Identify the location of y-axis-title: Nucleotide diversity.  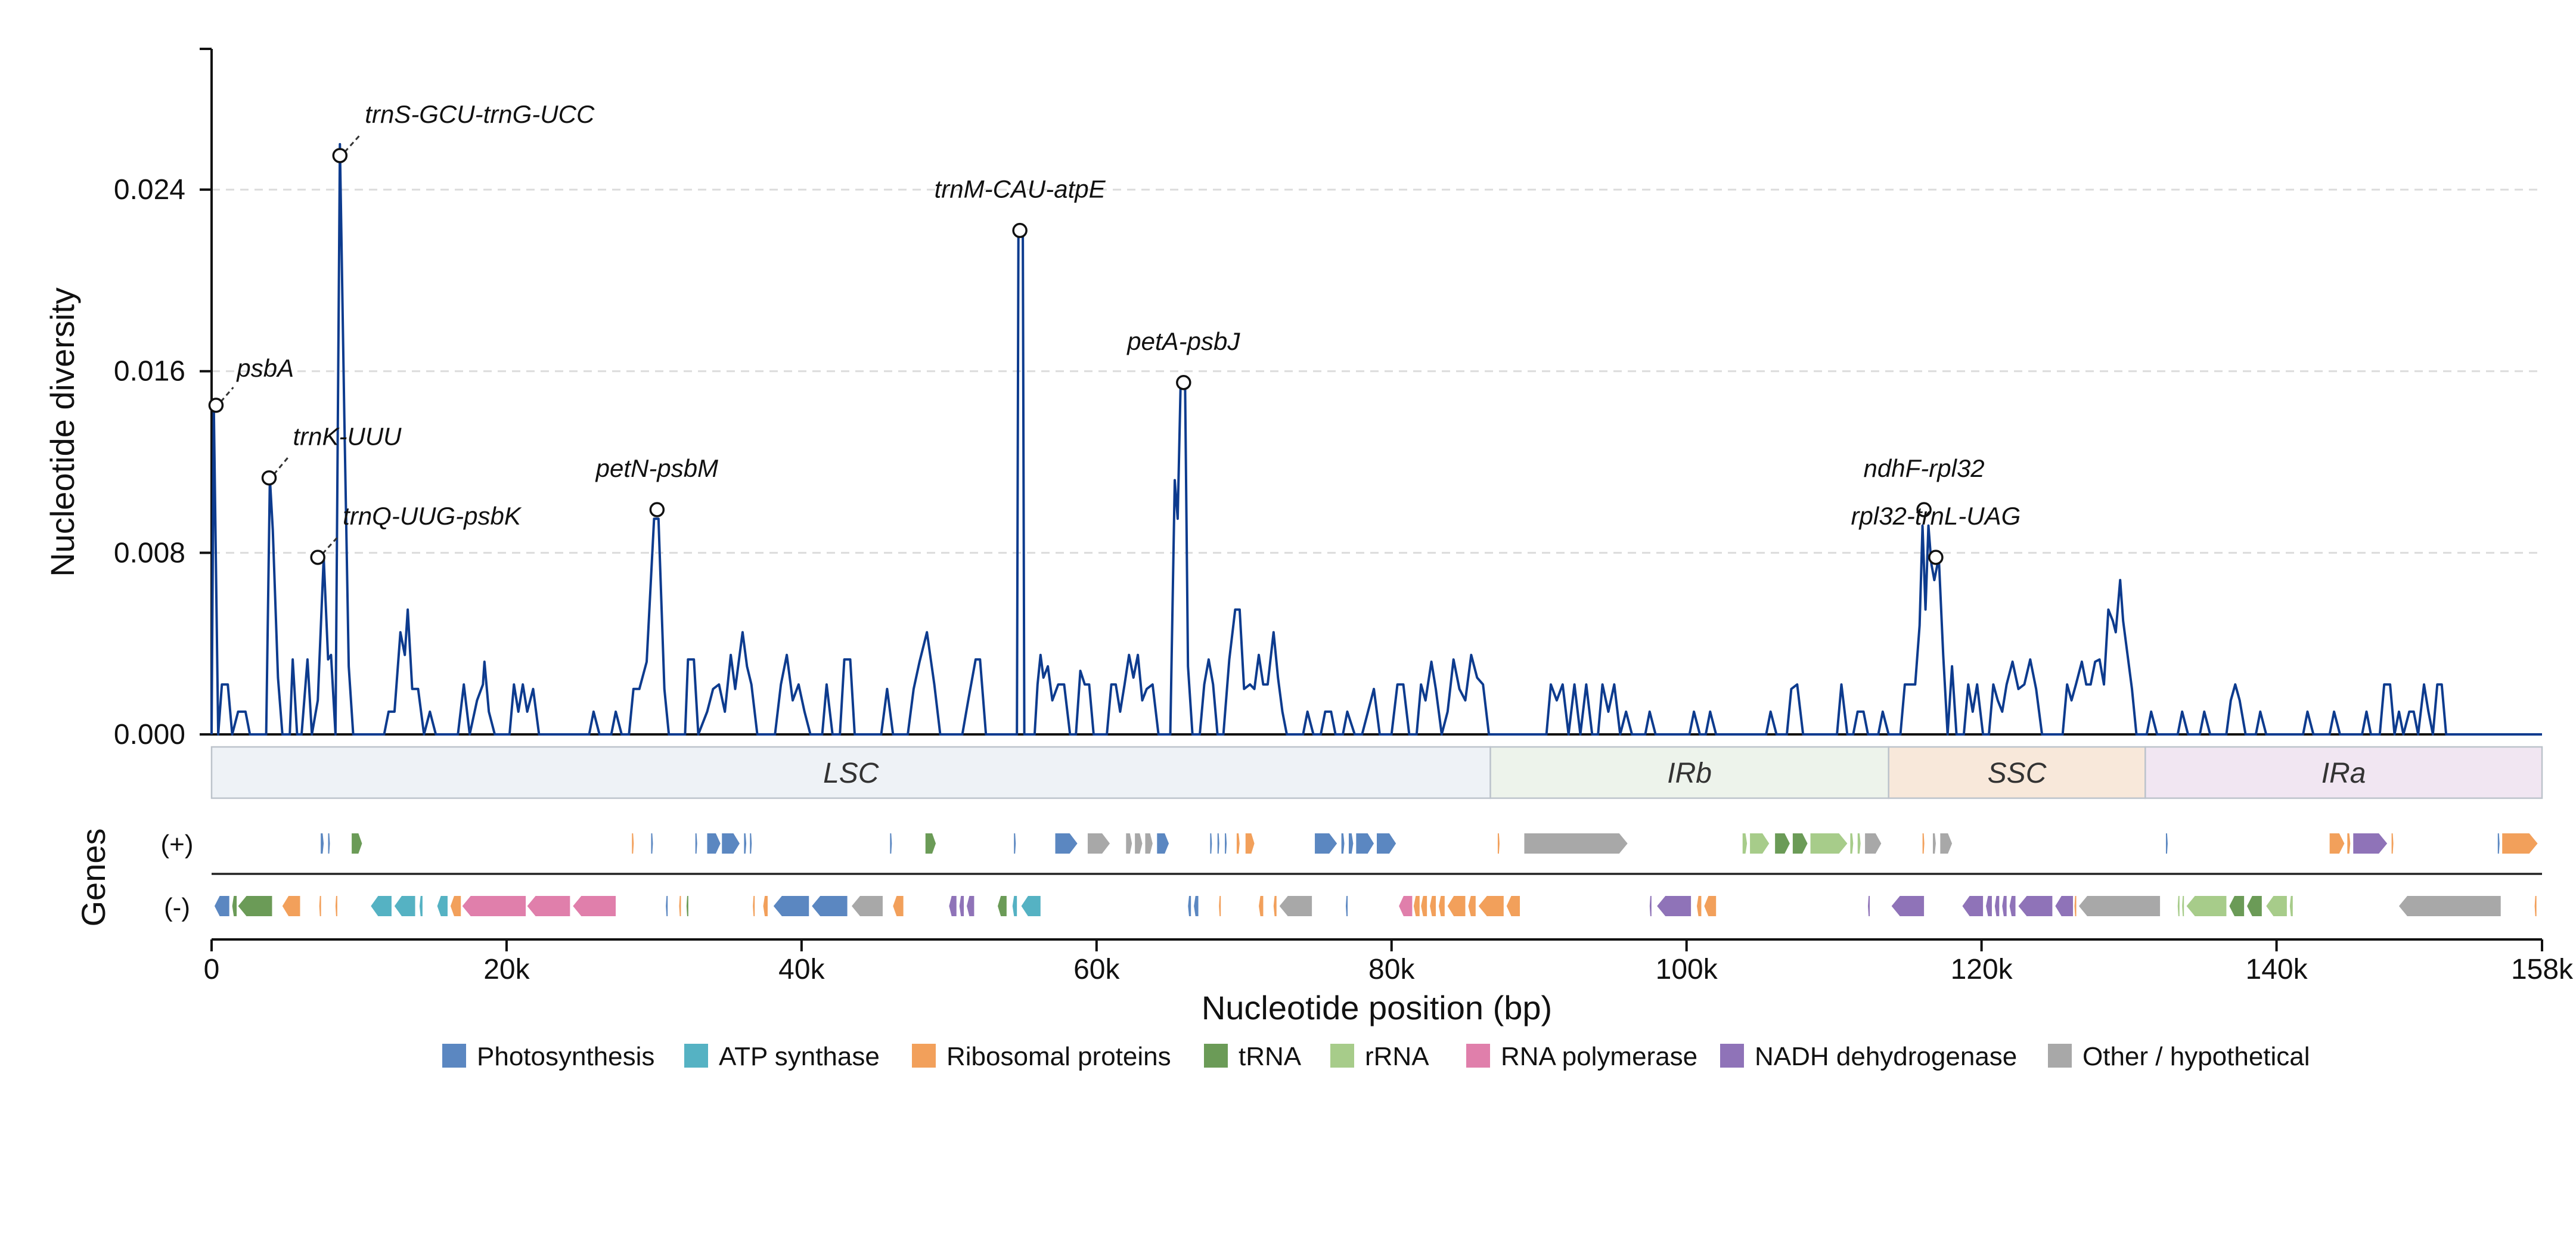
(63, 432).